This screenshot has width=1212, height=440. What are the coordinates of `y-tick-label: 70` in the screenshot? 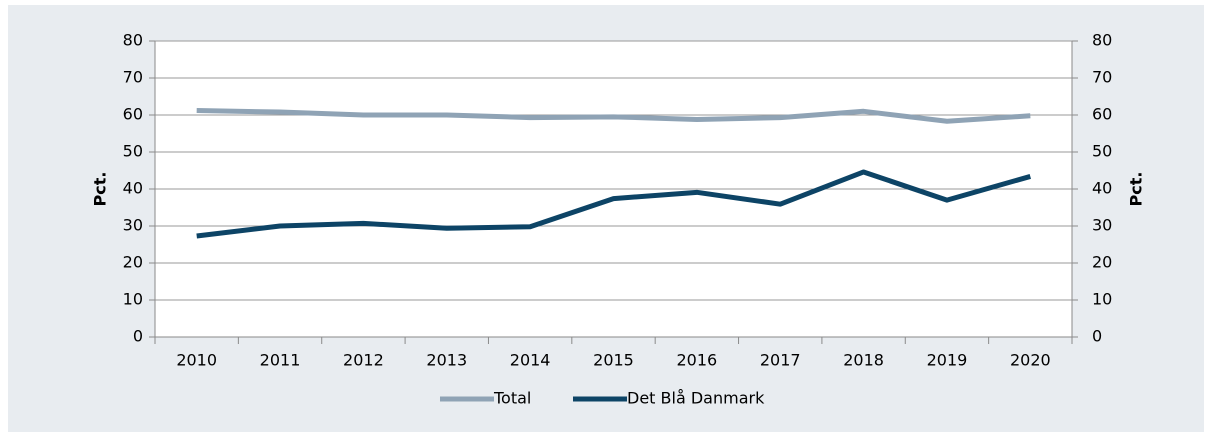 It's located at (133, 77).